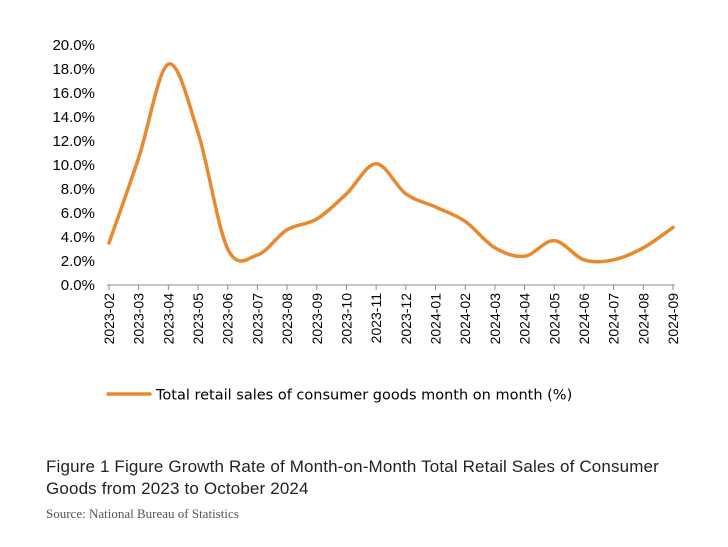 This screenshot has height=547, width=728. Describe the element at coordinates (495, 319) in the screenshot. I see `x-tick-label: 2024-03` at that location.